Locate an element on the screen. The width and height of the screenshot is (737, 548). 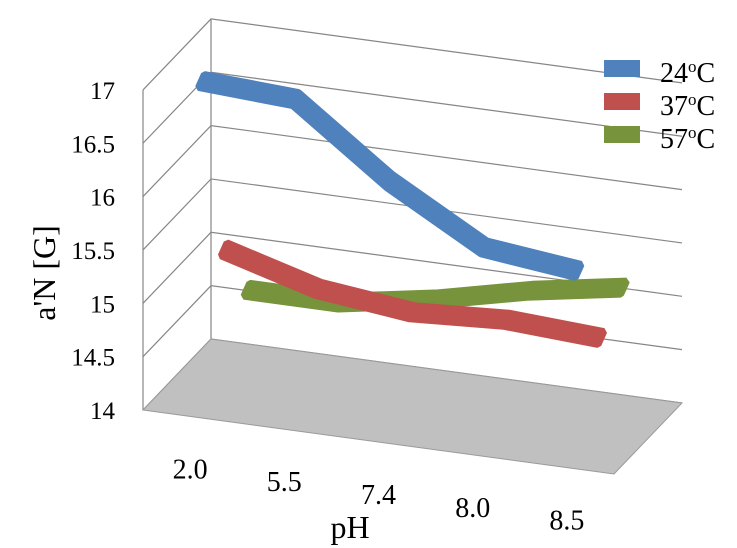
y-axis-title: a'N [G] is located at coordinates (44, 273).